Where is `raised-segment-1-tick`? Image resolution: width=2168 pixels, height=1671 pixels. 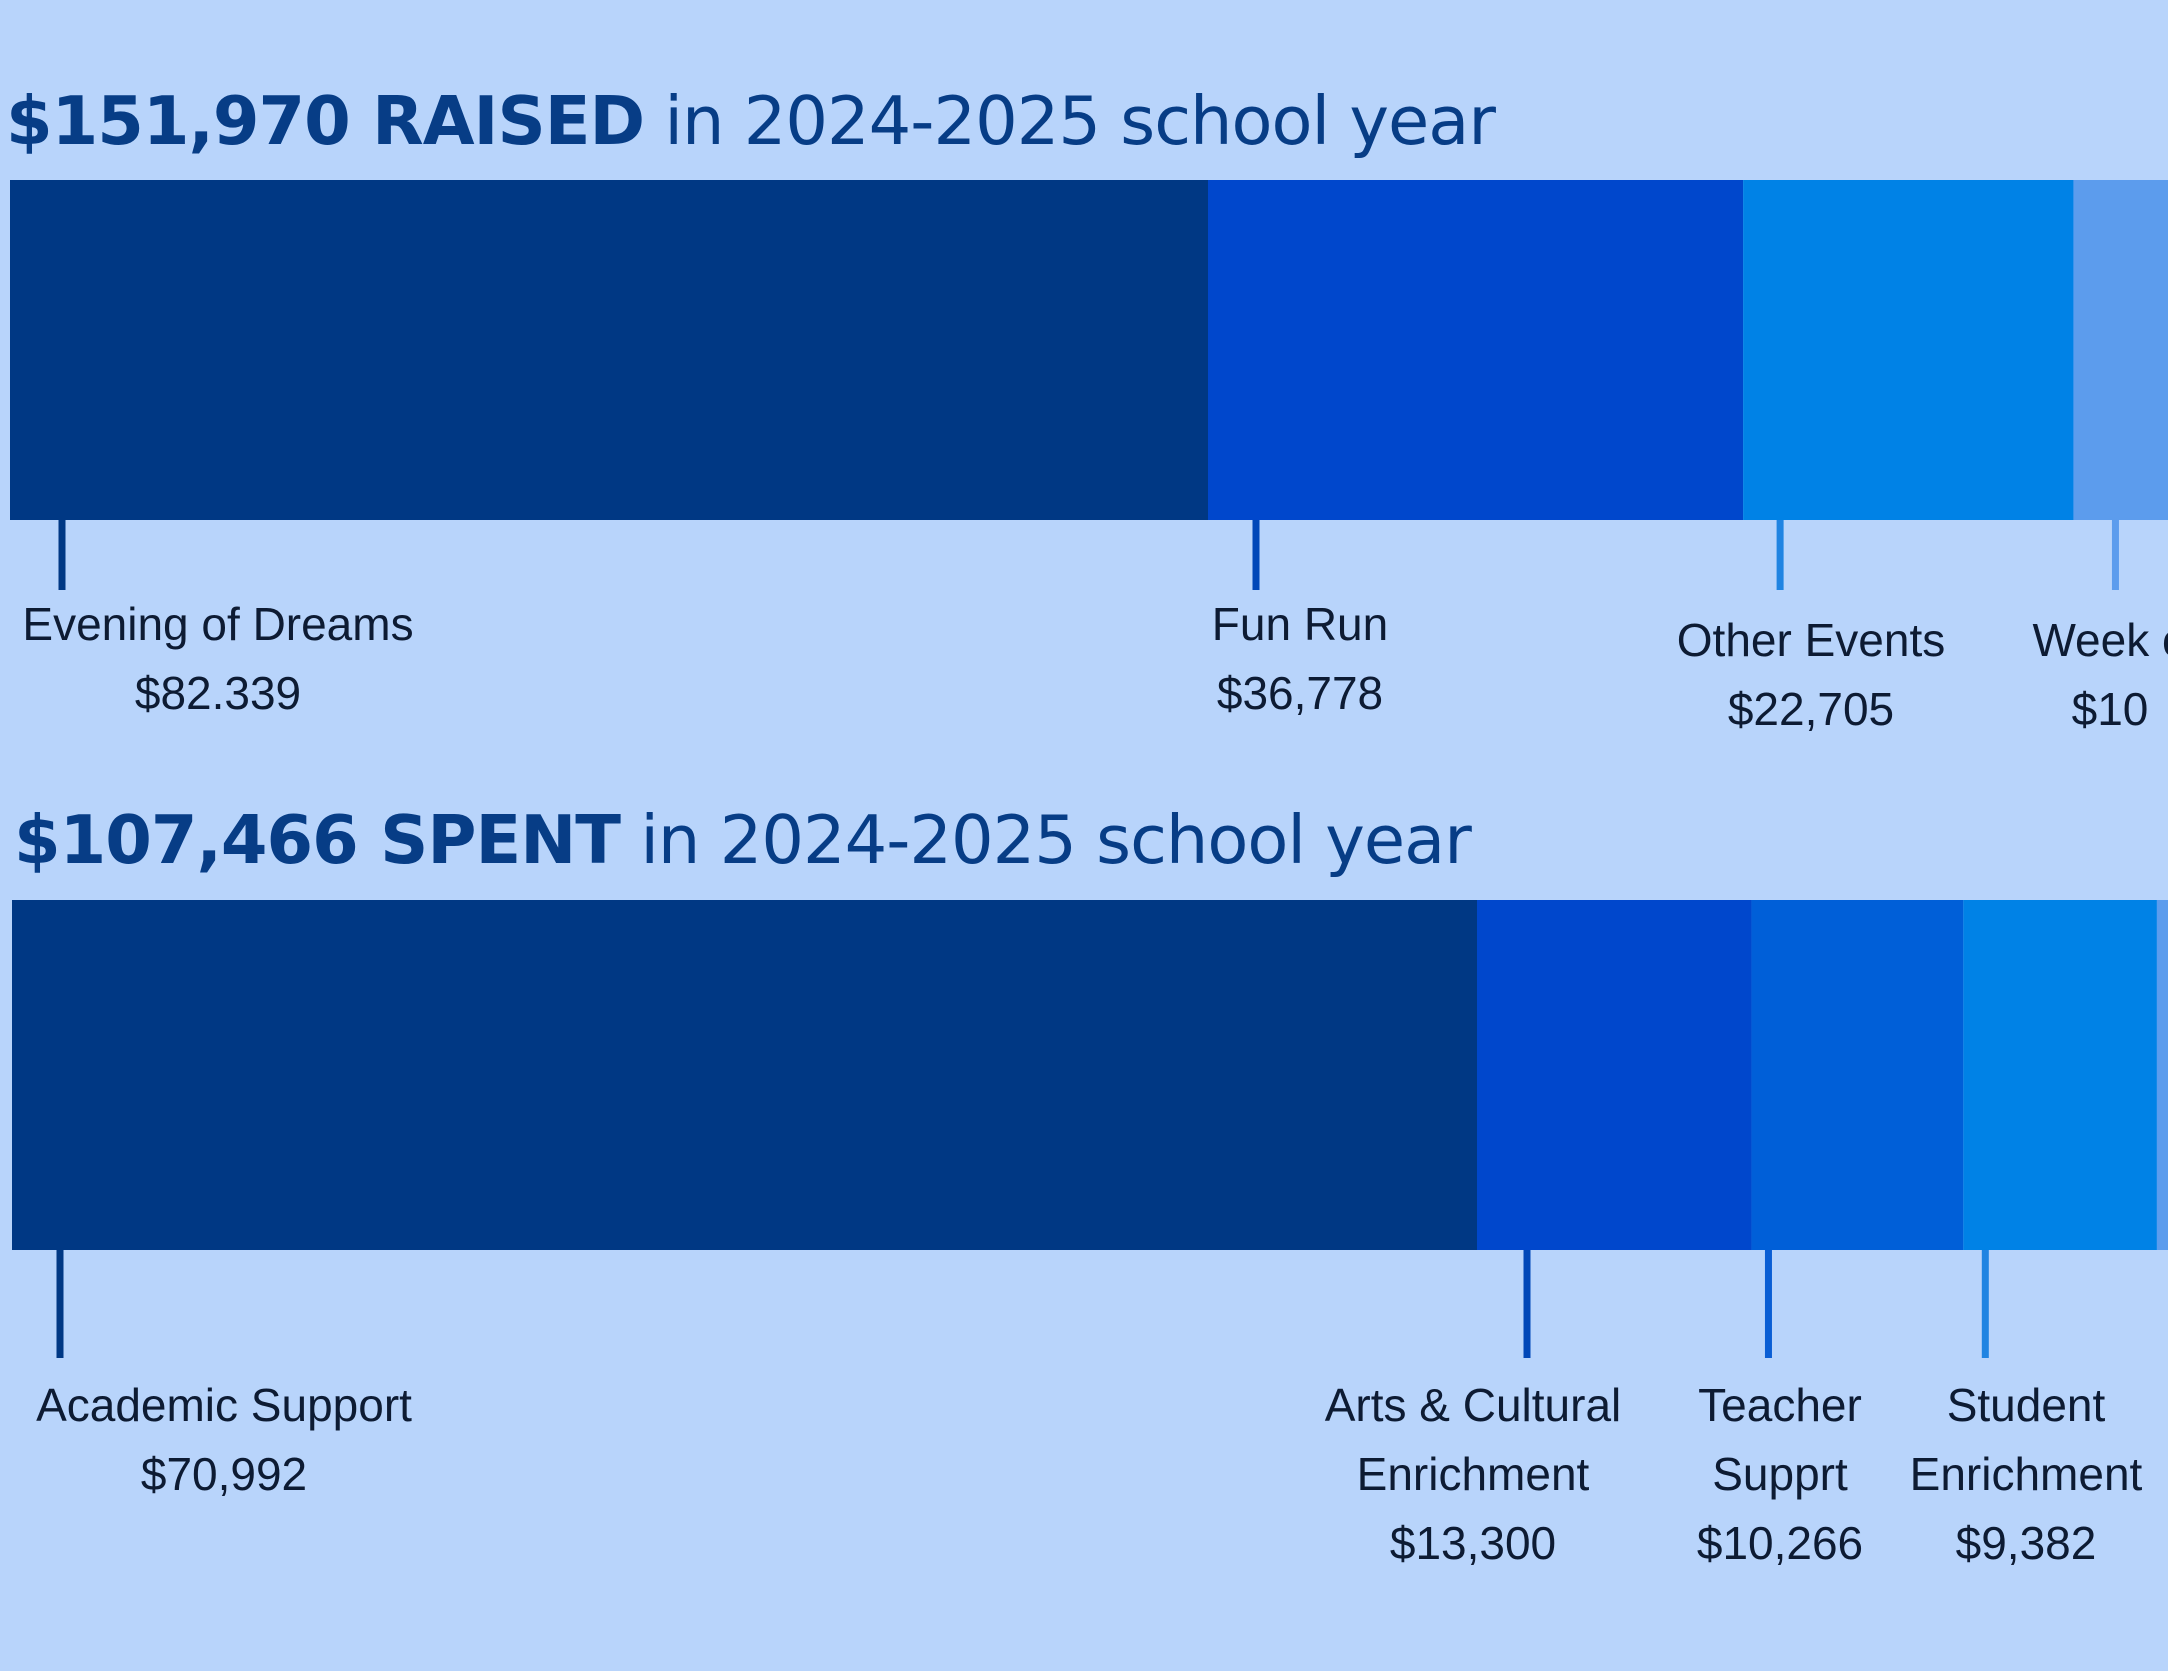 raised-segment-1-tick is located at coordinates (62, 555).